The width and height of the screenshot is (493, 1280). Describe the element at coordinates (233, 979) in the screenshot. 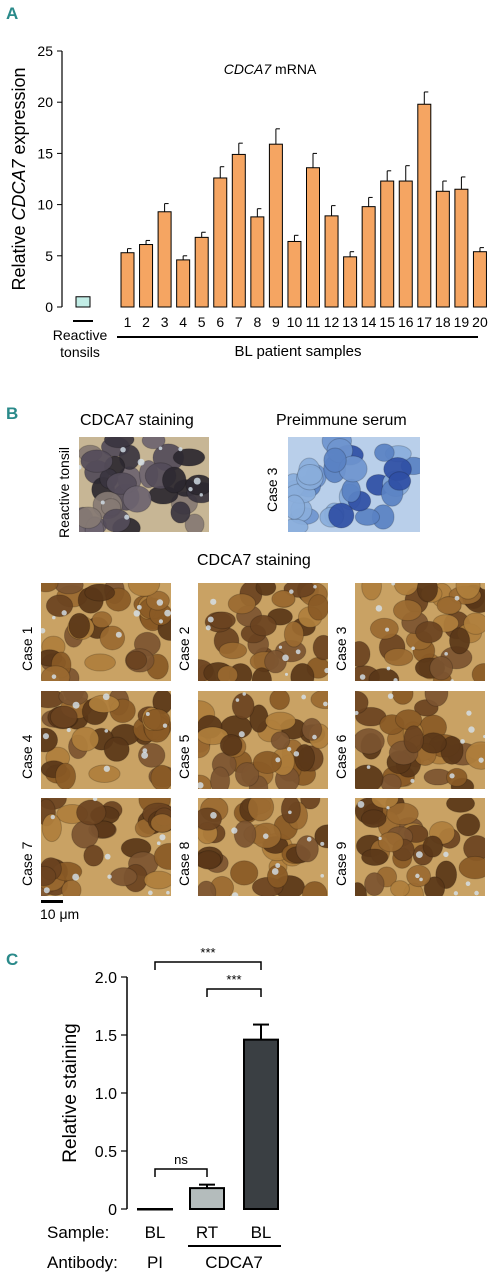

I see `significance-label: ***` at that location.